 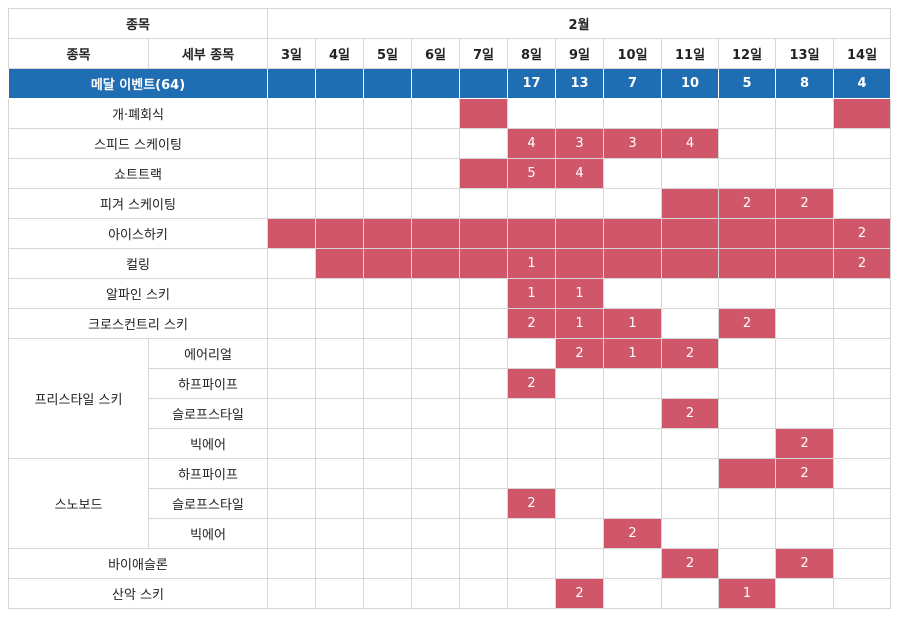 I want to click on day-header: 6일, so click(x=436, y=53).